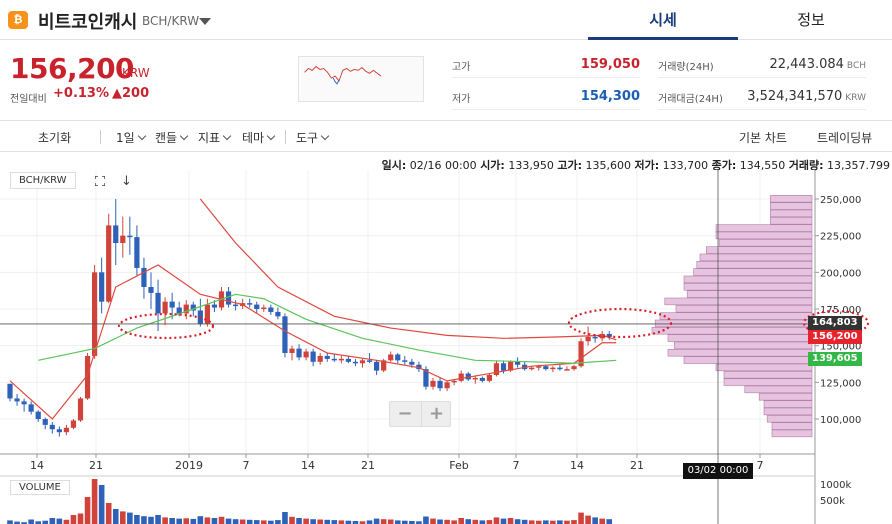 This screenshot has width=892, height=524. Describe the element at coordinates (166, 326) in the screenshot. I see `highlight-oval-left` at that location.